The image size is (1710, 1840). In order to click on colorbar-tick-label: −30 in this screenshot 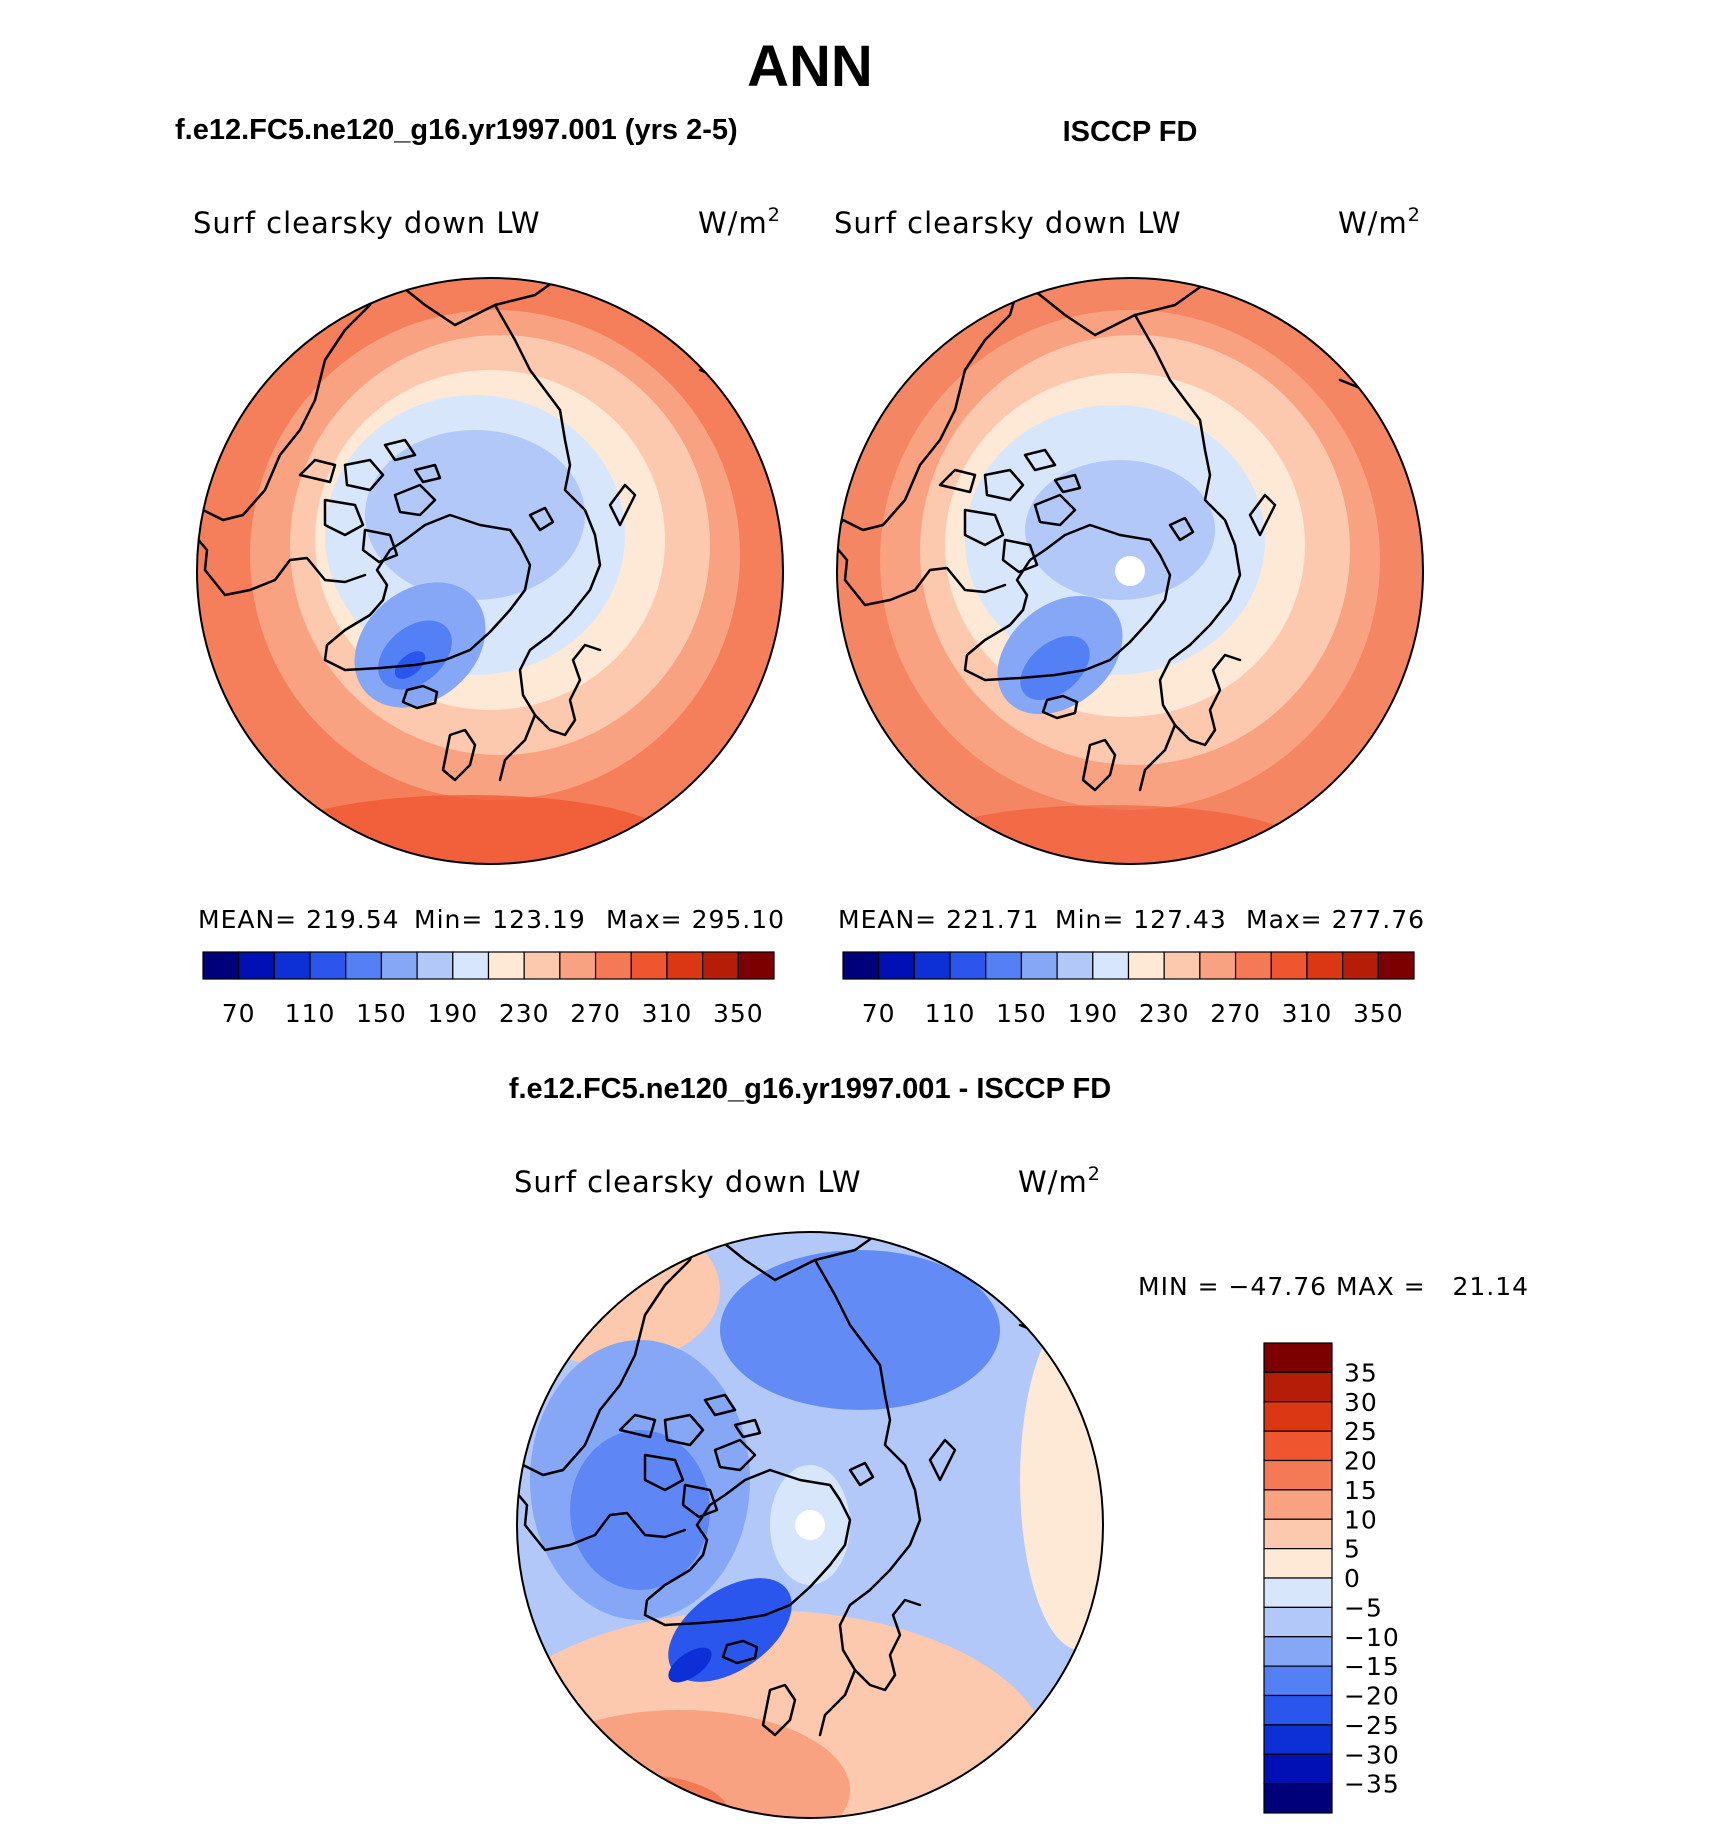, I will do `click(1372, 1754)`.